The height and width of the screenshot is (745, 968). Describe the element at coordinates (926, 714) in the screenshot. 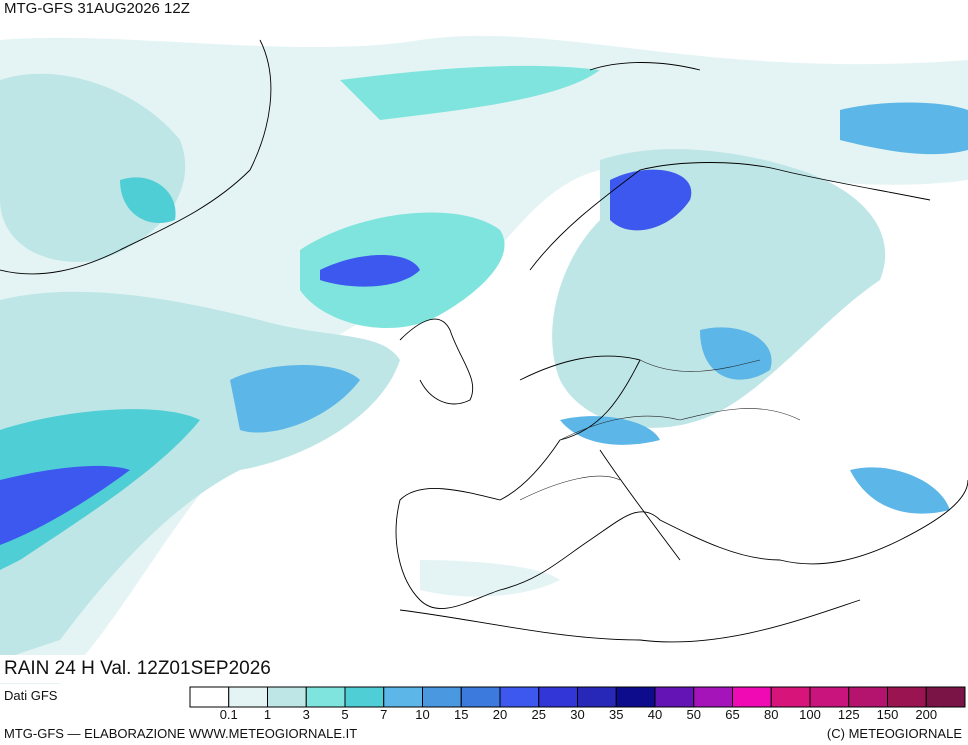

I see `legend-label: 200` at that location.